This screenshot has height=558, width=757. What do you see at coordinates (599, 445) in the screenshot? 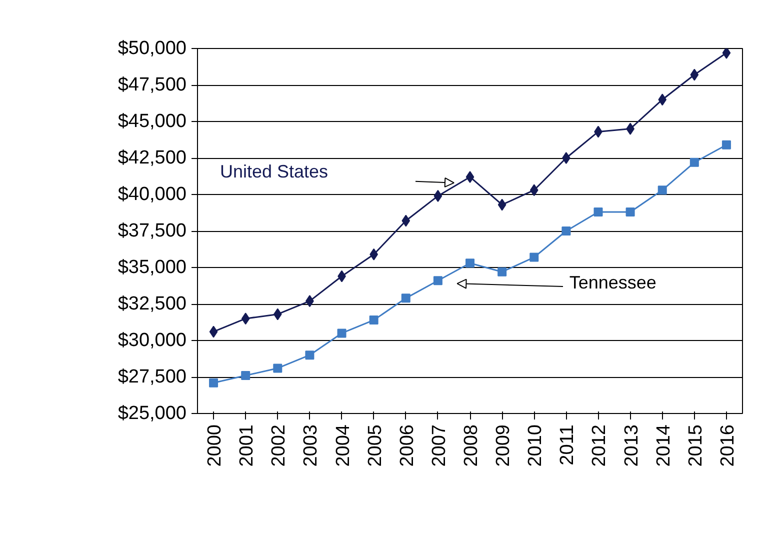
I see `x-tick-label: 2012` at bounding box center [599, 445].